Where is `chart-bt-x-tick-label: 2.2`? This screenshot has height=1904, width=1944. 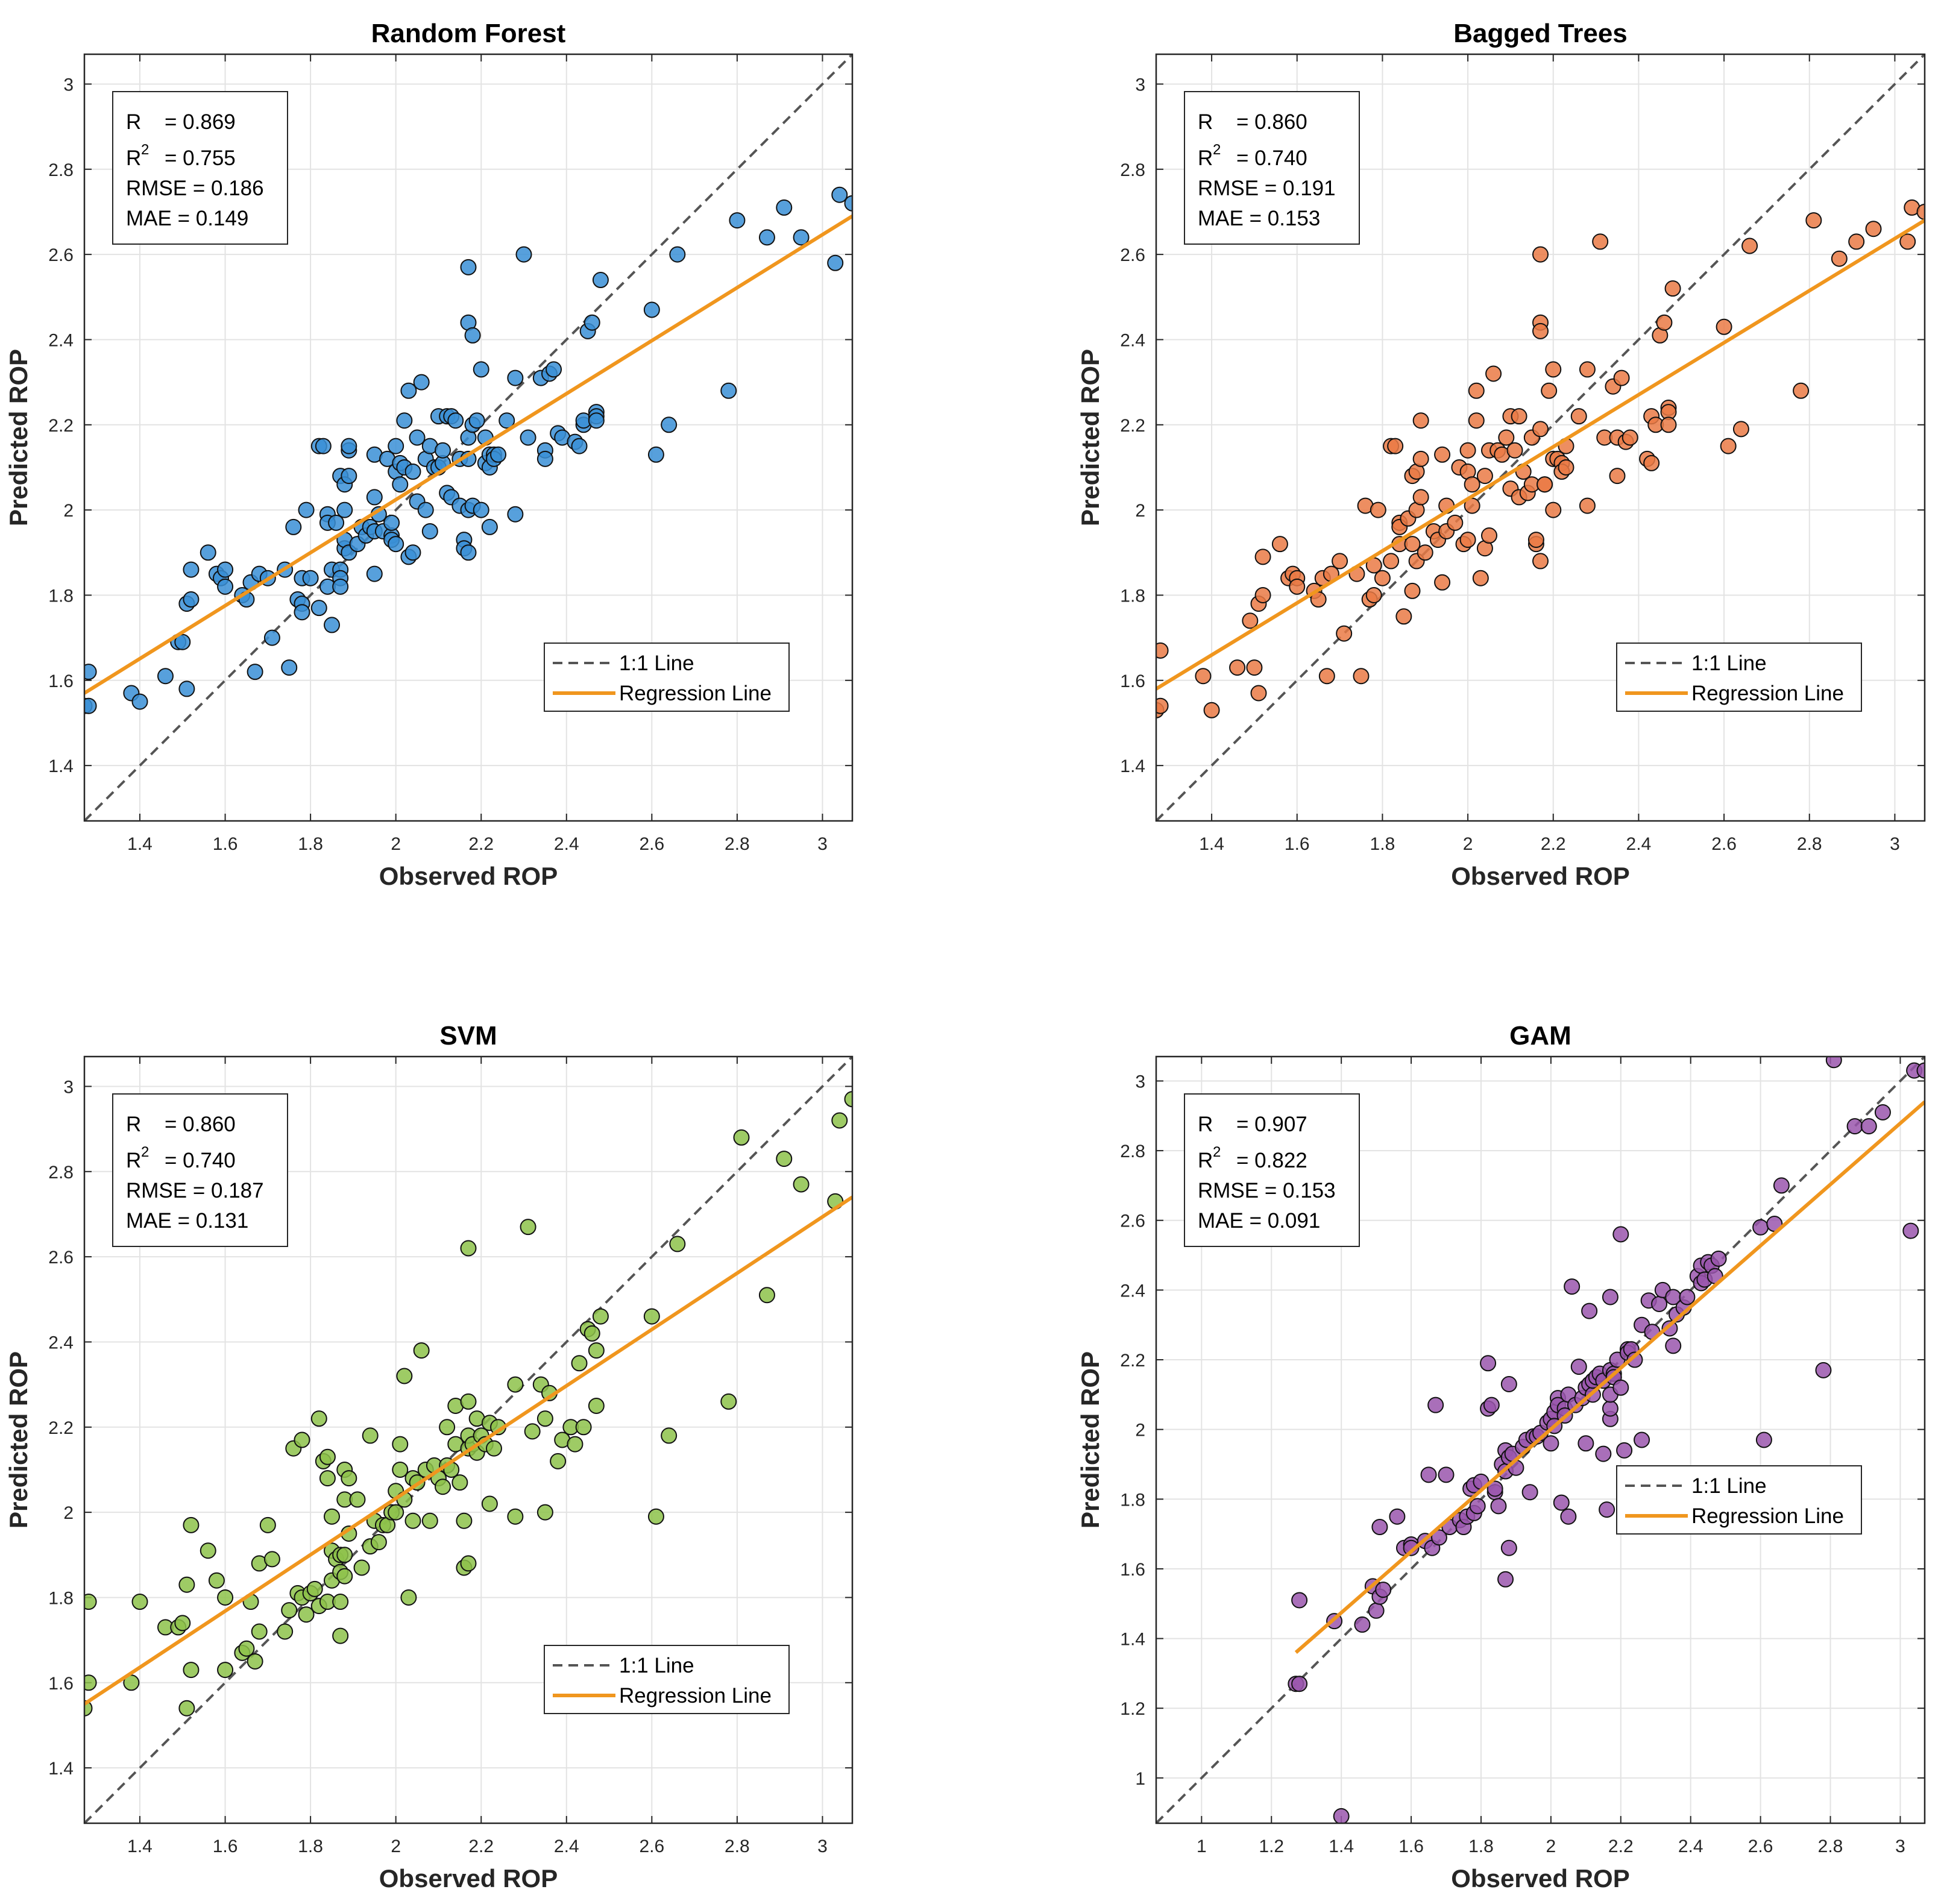
chart-bt-x-tick-label: 2.2 is located at coordinates (1553, 844).